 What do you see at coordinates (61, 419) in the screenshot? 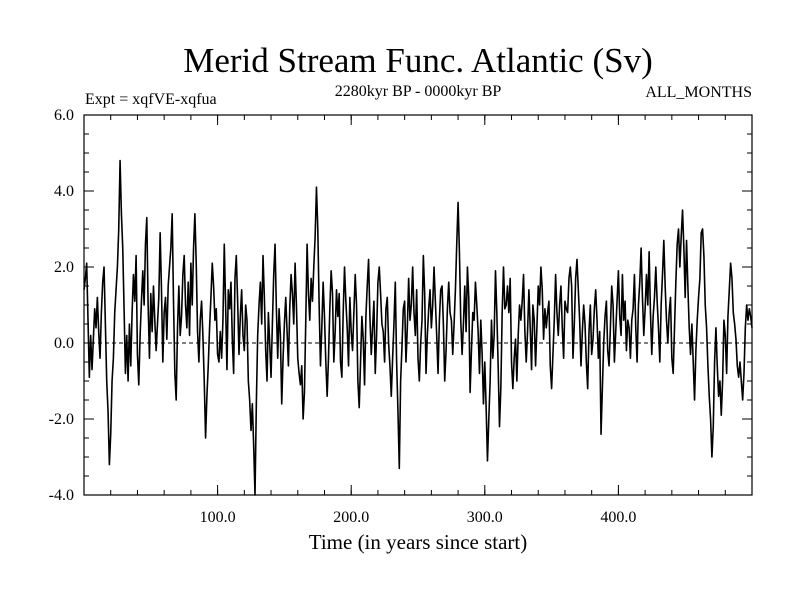
I see `y-tick-label: -2.0` at bounding box center [61, 419].